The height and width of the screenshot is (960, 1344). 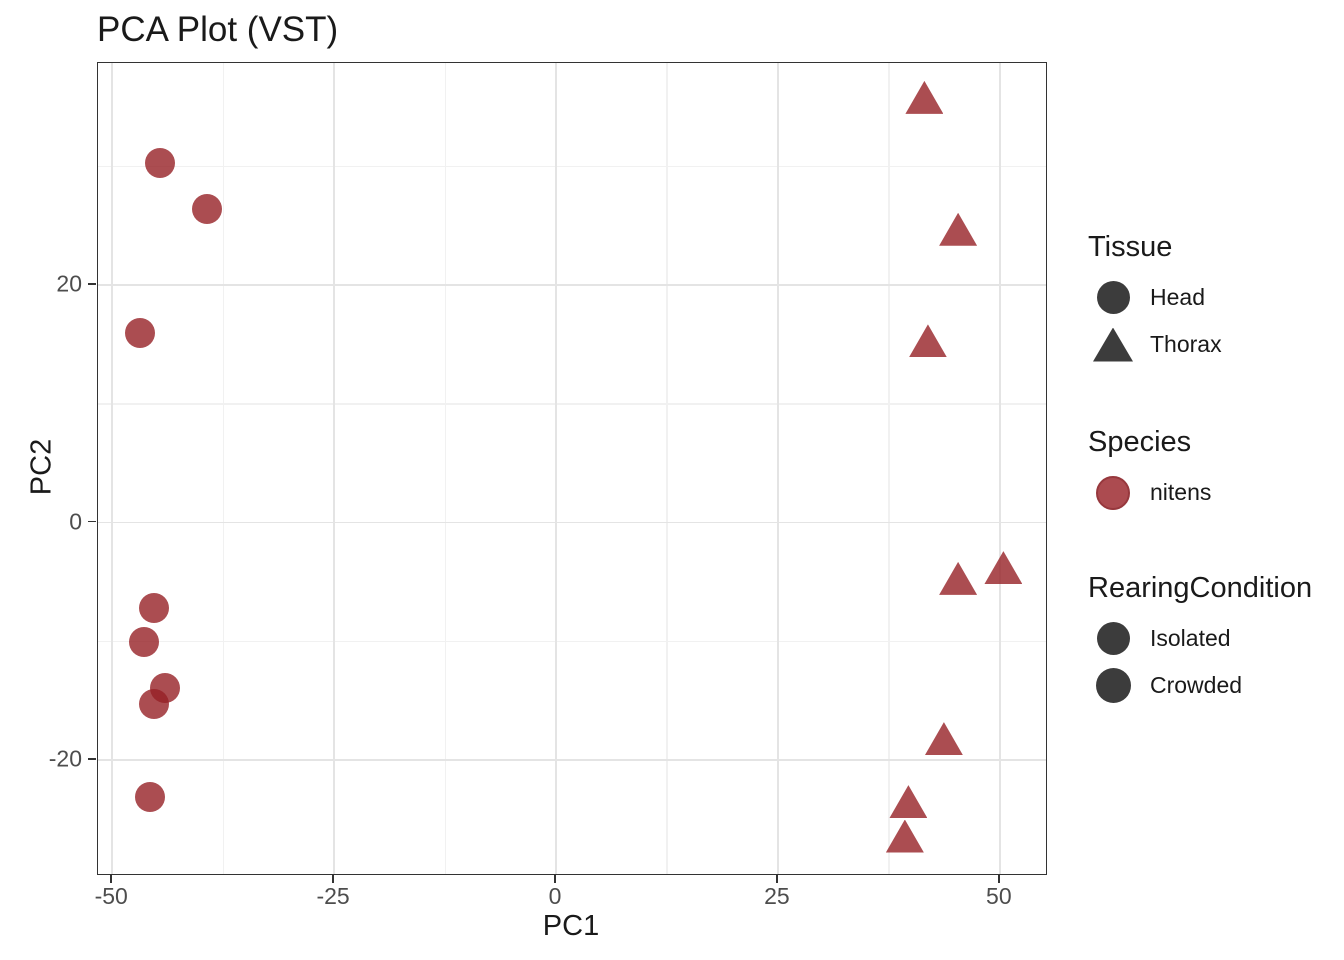 I want to click on x-tick-label: -25, so click(x=333, y=896).